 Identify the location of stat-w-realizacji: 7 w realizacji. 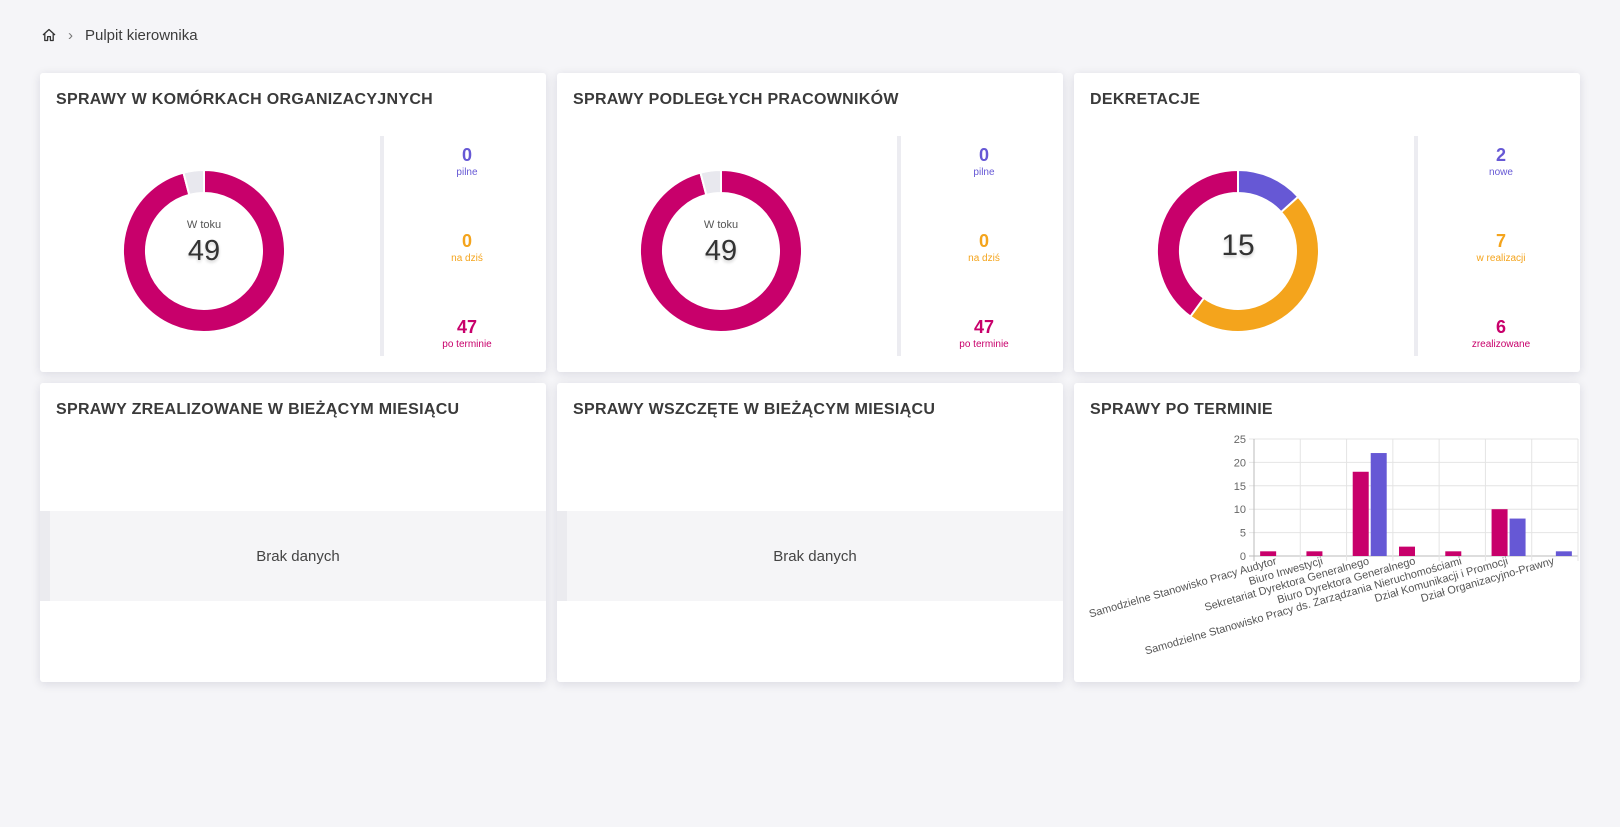
(1499, 247).